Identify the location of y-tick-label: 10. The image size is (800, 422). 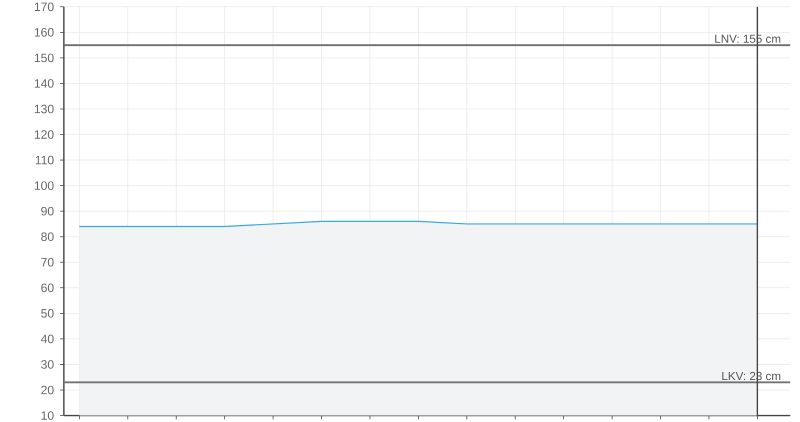
(48, 415).